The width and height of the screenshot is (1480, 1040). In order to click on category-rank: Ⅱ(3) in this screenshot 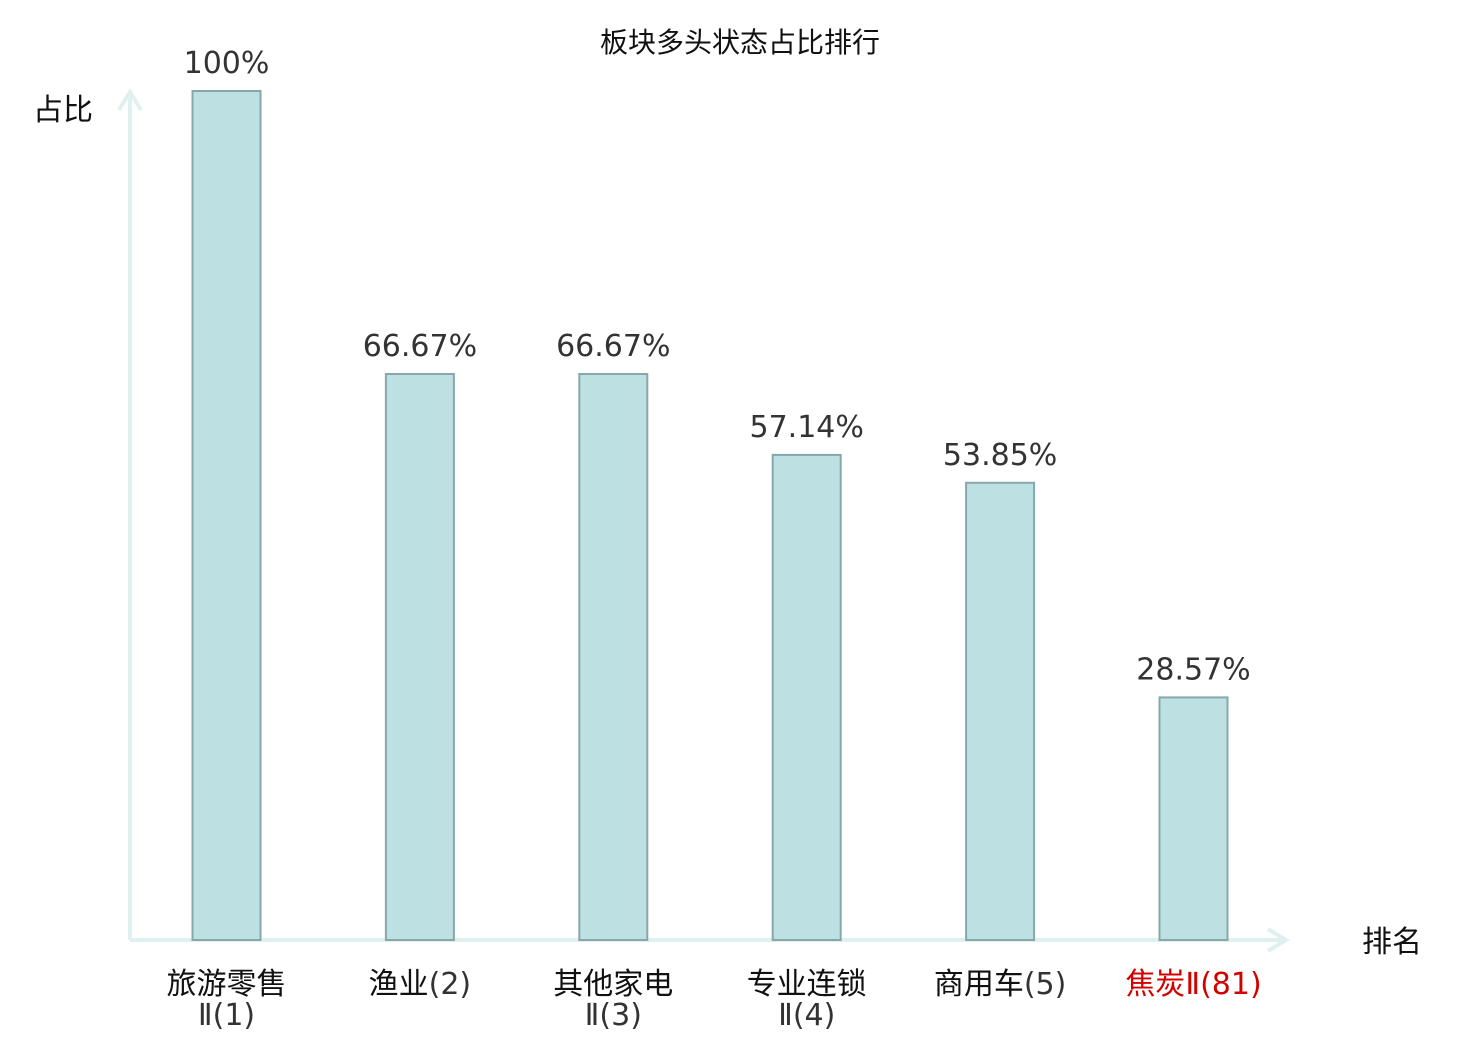, I will do `click(613, 1015)`.